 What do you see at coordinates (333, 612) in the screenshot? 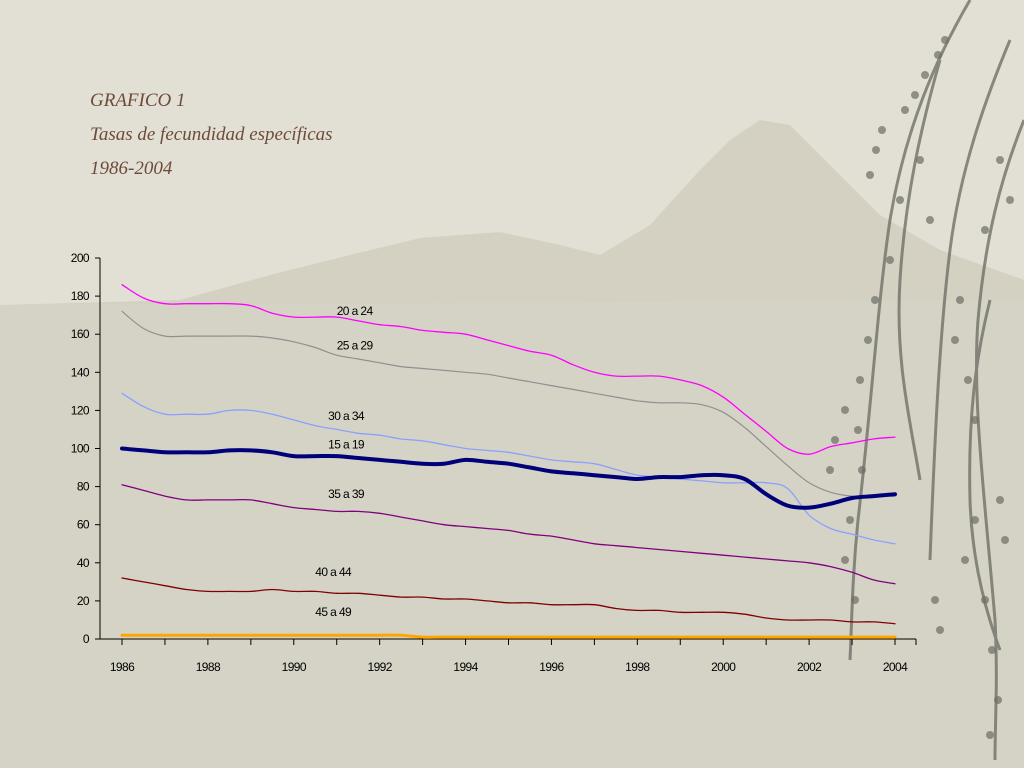
I see `series-label: 45 a 49` at bounding box center [333, 612].